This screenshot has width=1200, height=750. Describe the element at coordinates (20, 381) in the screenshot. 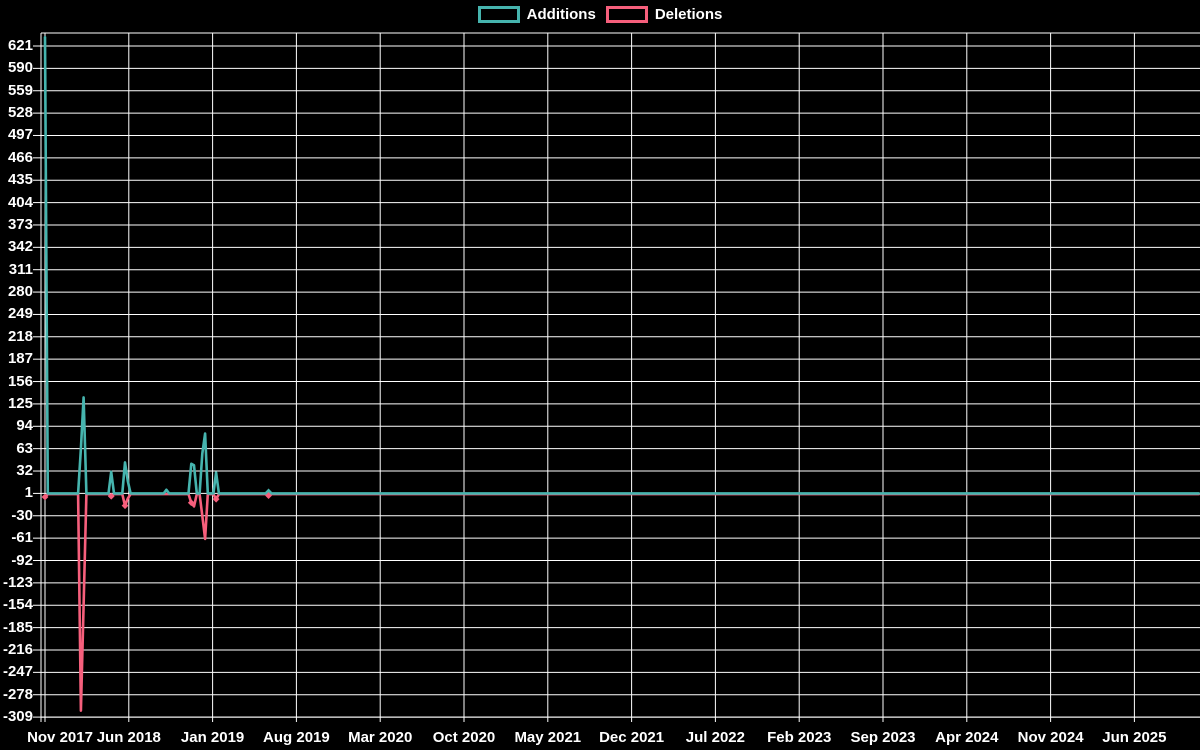

I see `y-tick-label: 156` at that location.